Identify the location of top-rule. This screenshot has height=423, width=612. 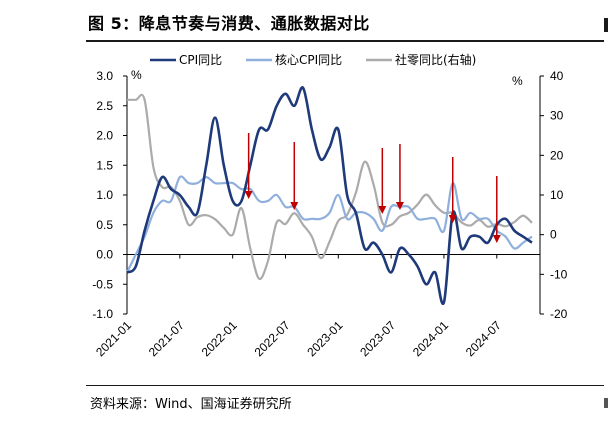
(345, 41).